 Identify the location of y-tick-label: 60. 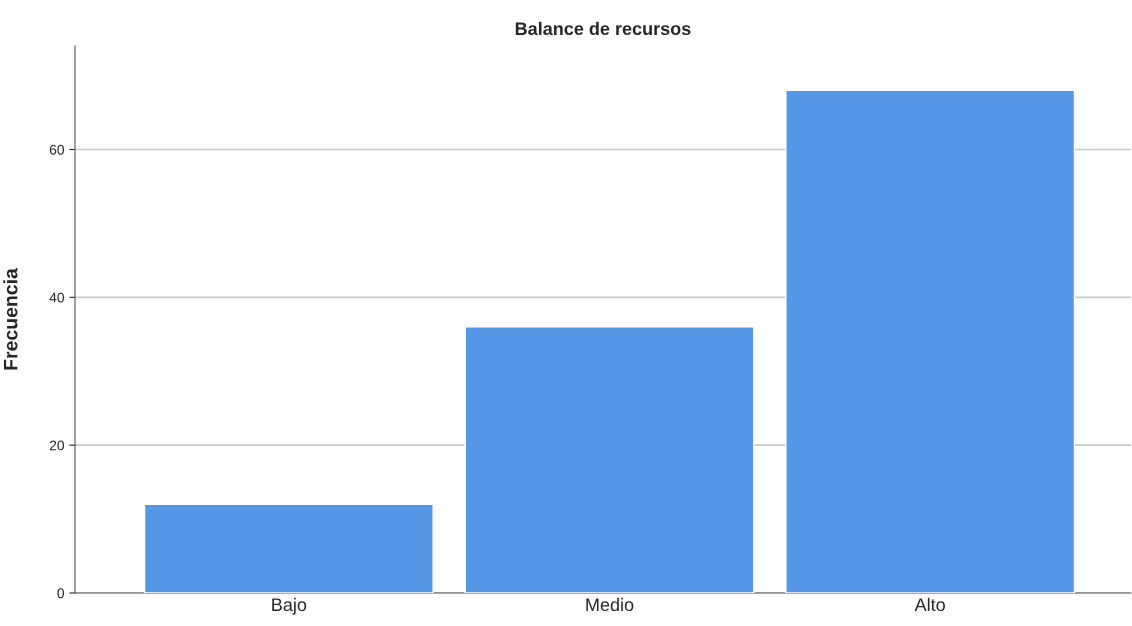
(57, 149).